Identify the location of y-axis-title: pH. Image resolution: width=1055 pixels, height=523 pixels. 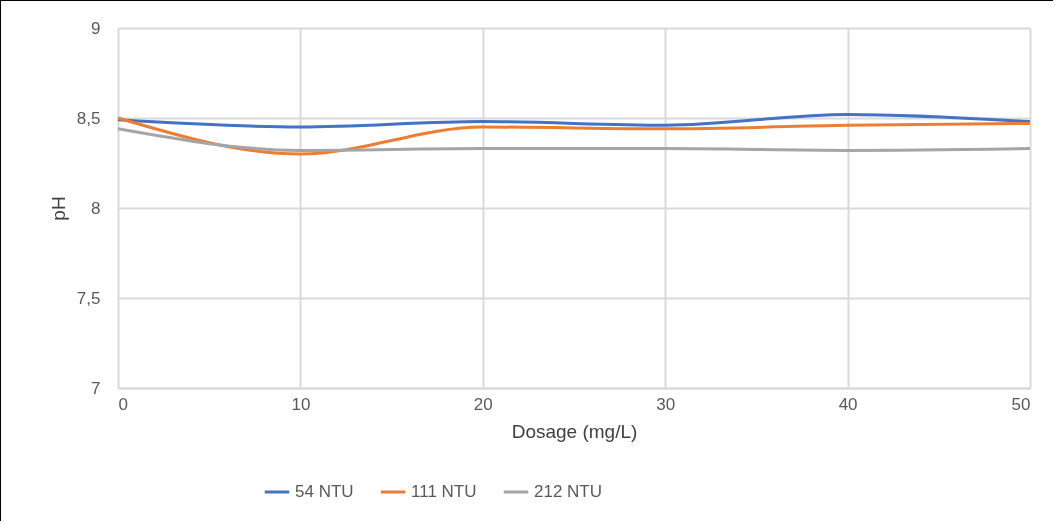
(58, 208).